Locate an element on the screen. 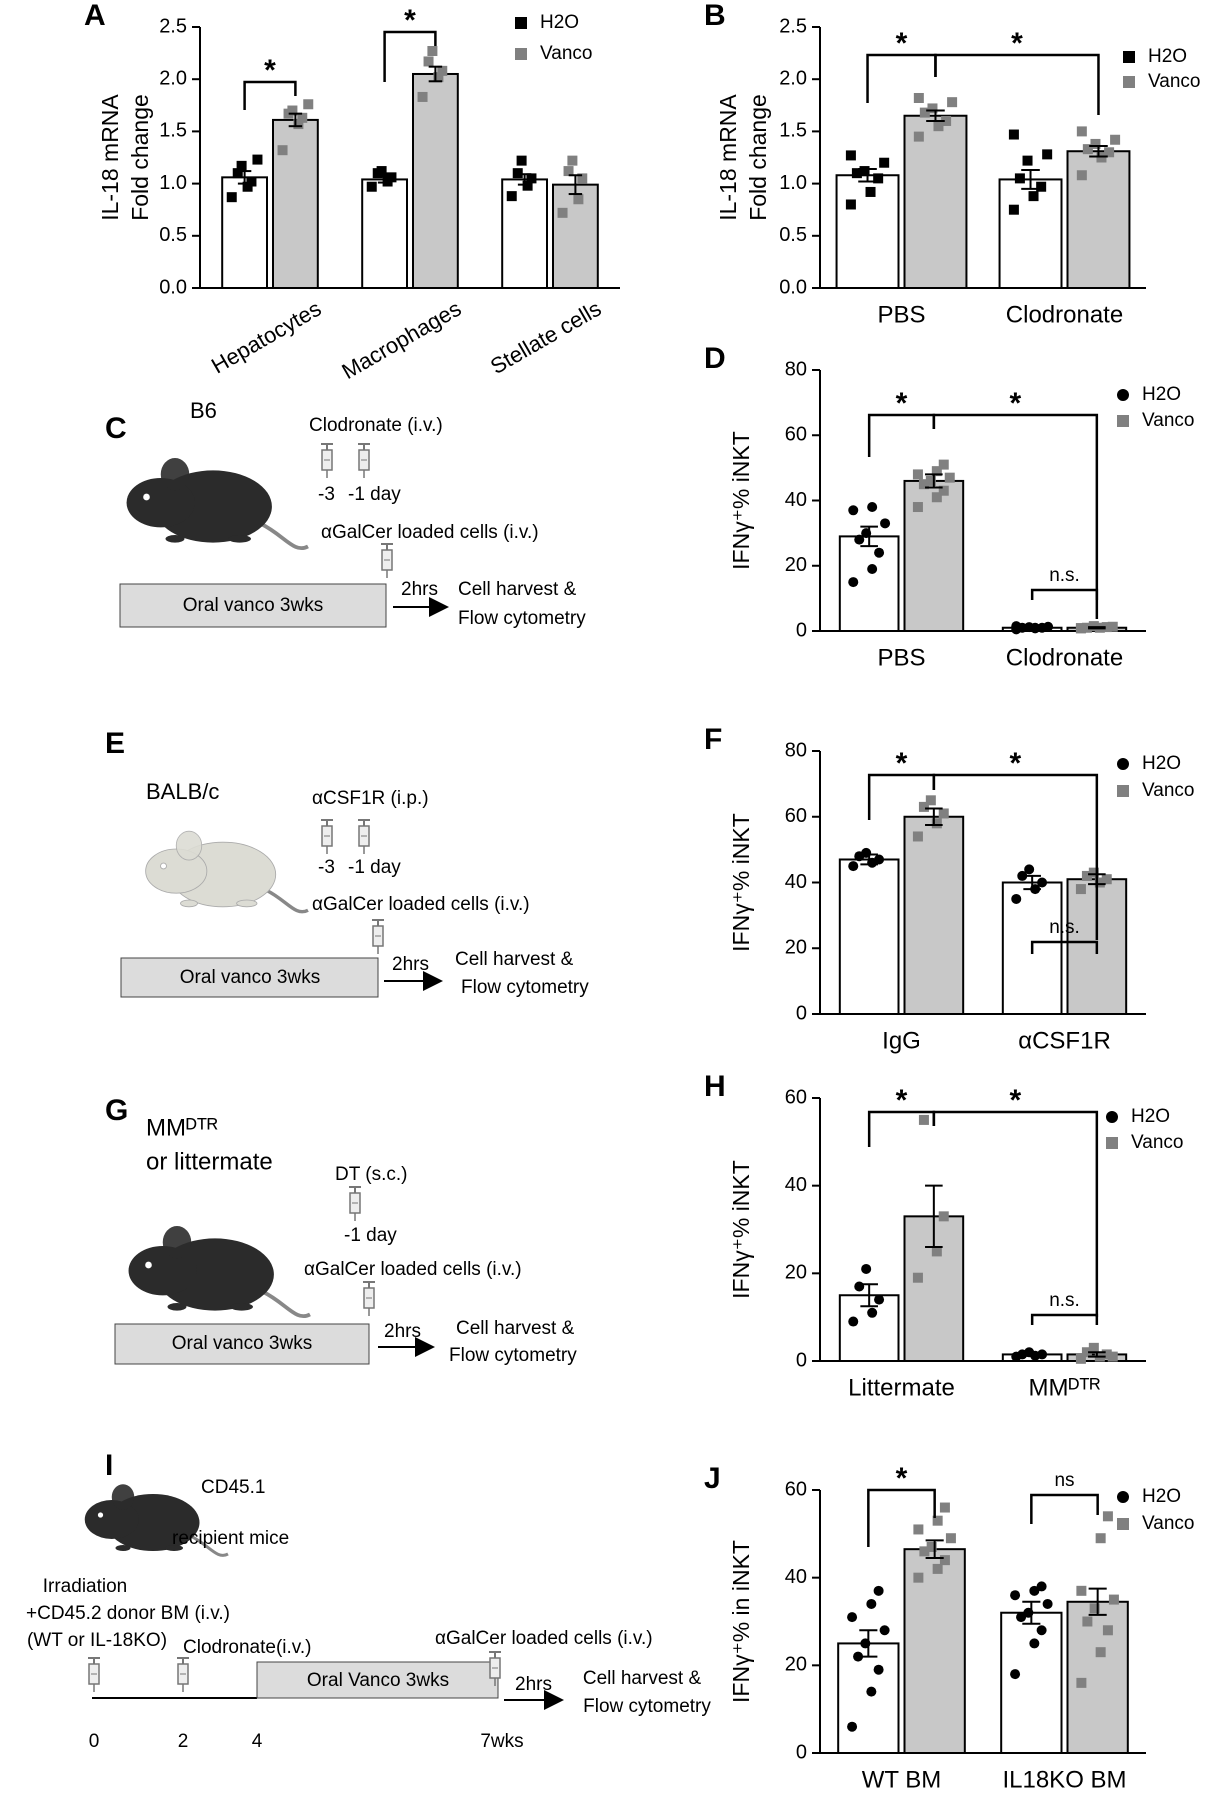  mouse is located at coordinates (217, 503).